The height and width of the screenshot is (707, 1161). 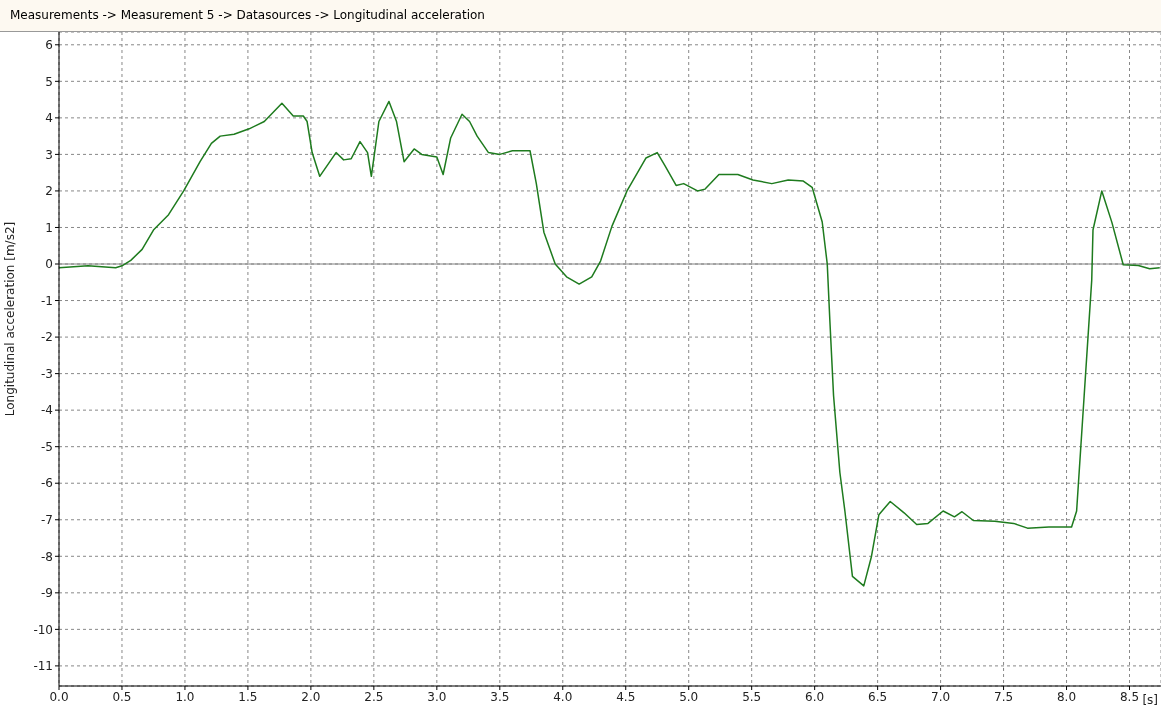 I want to click on x-tick-label: 1.0, so click(x=185, y=696).